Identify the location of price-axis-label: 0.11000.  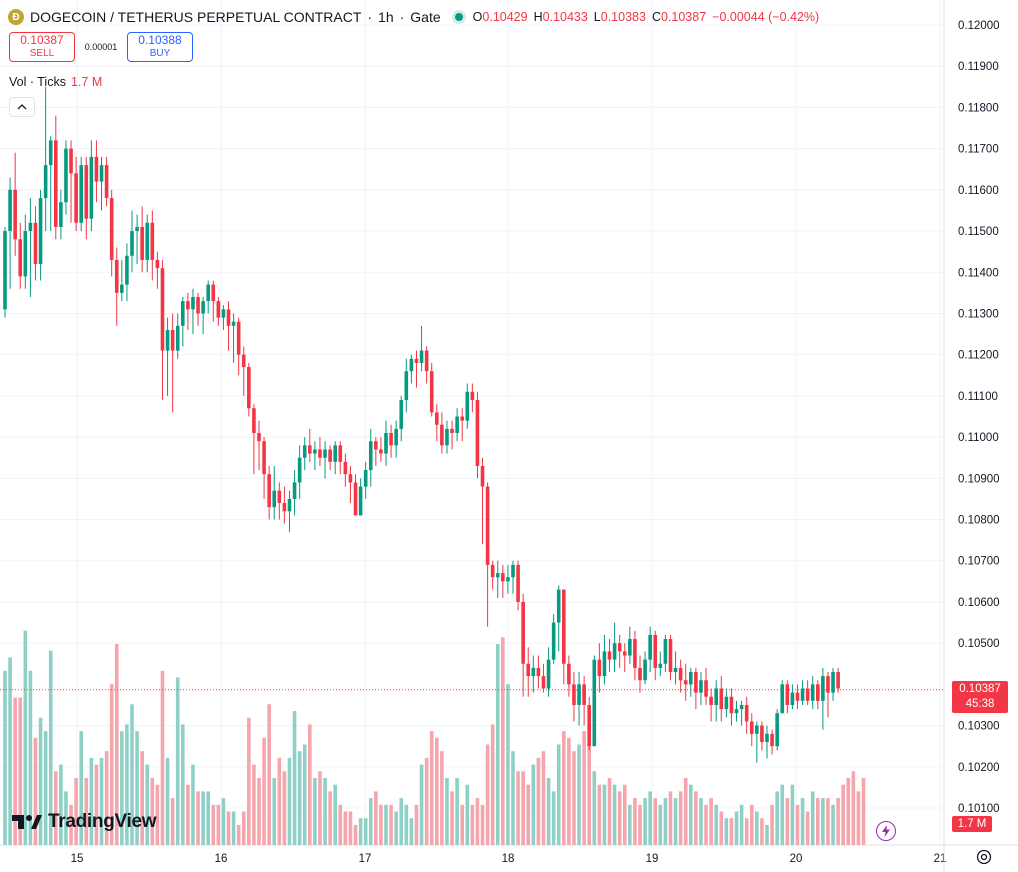
(978, 438).